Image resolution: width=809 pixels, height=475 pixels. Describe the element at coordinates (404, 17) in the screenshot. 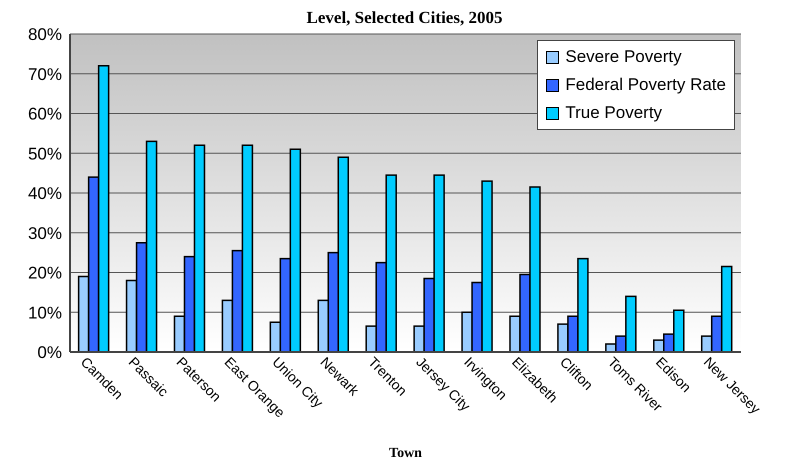

I see `chart-title: Level, Selected Cities, 2005` at that location.